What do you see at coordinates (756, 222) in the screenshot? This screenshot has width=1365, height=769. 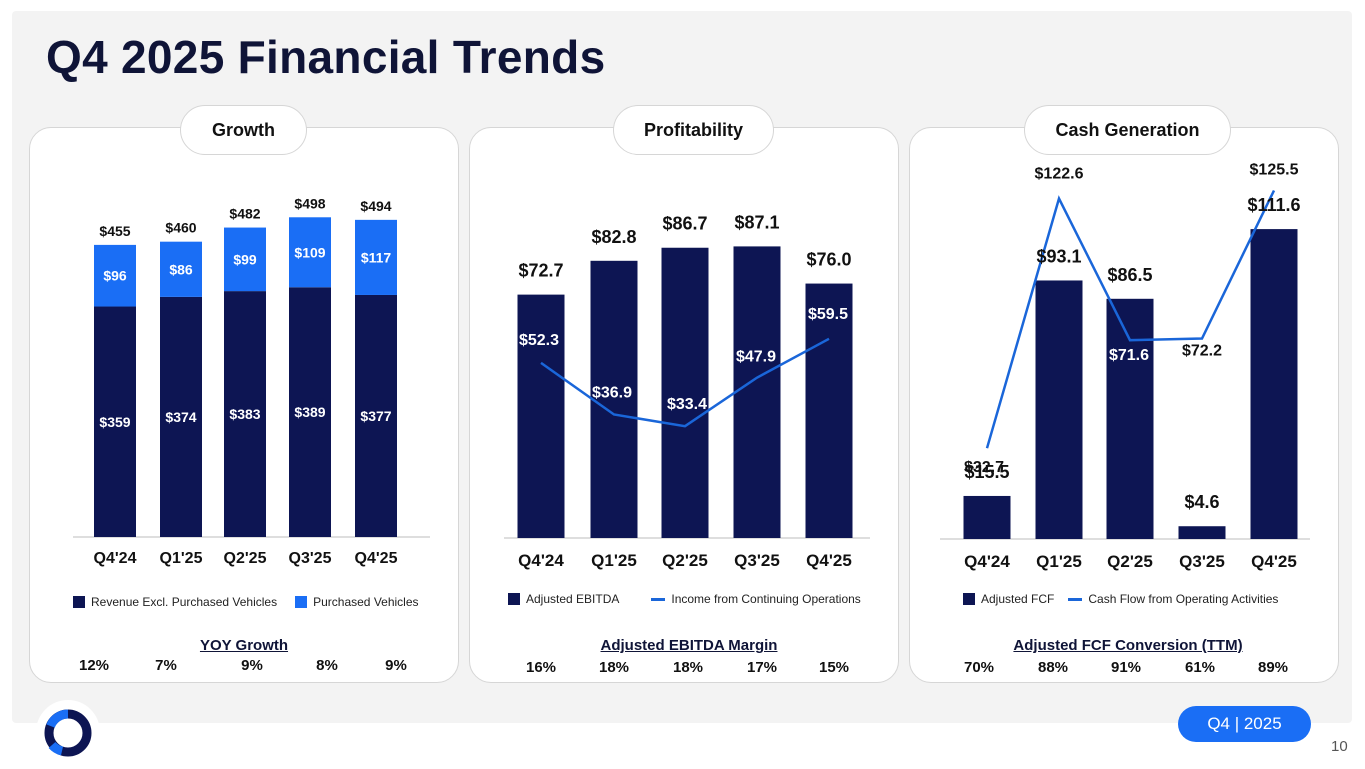 I see `ebitda-bar-label: $87.1` at bounding box center [756, 222].